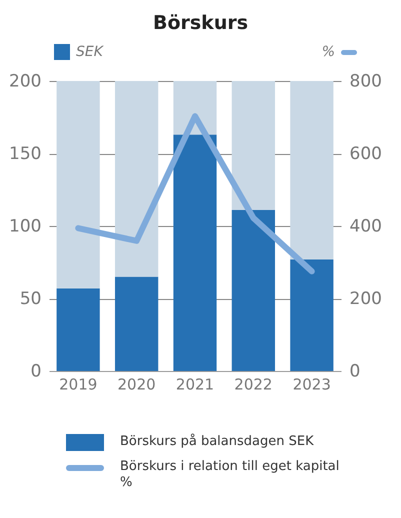  What do you see at coordinates (78, 385) in the screenshot?
I see `x-tick-label: 2019` at bounding box center [78, 385].